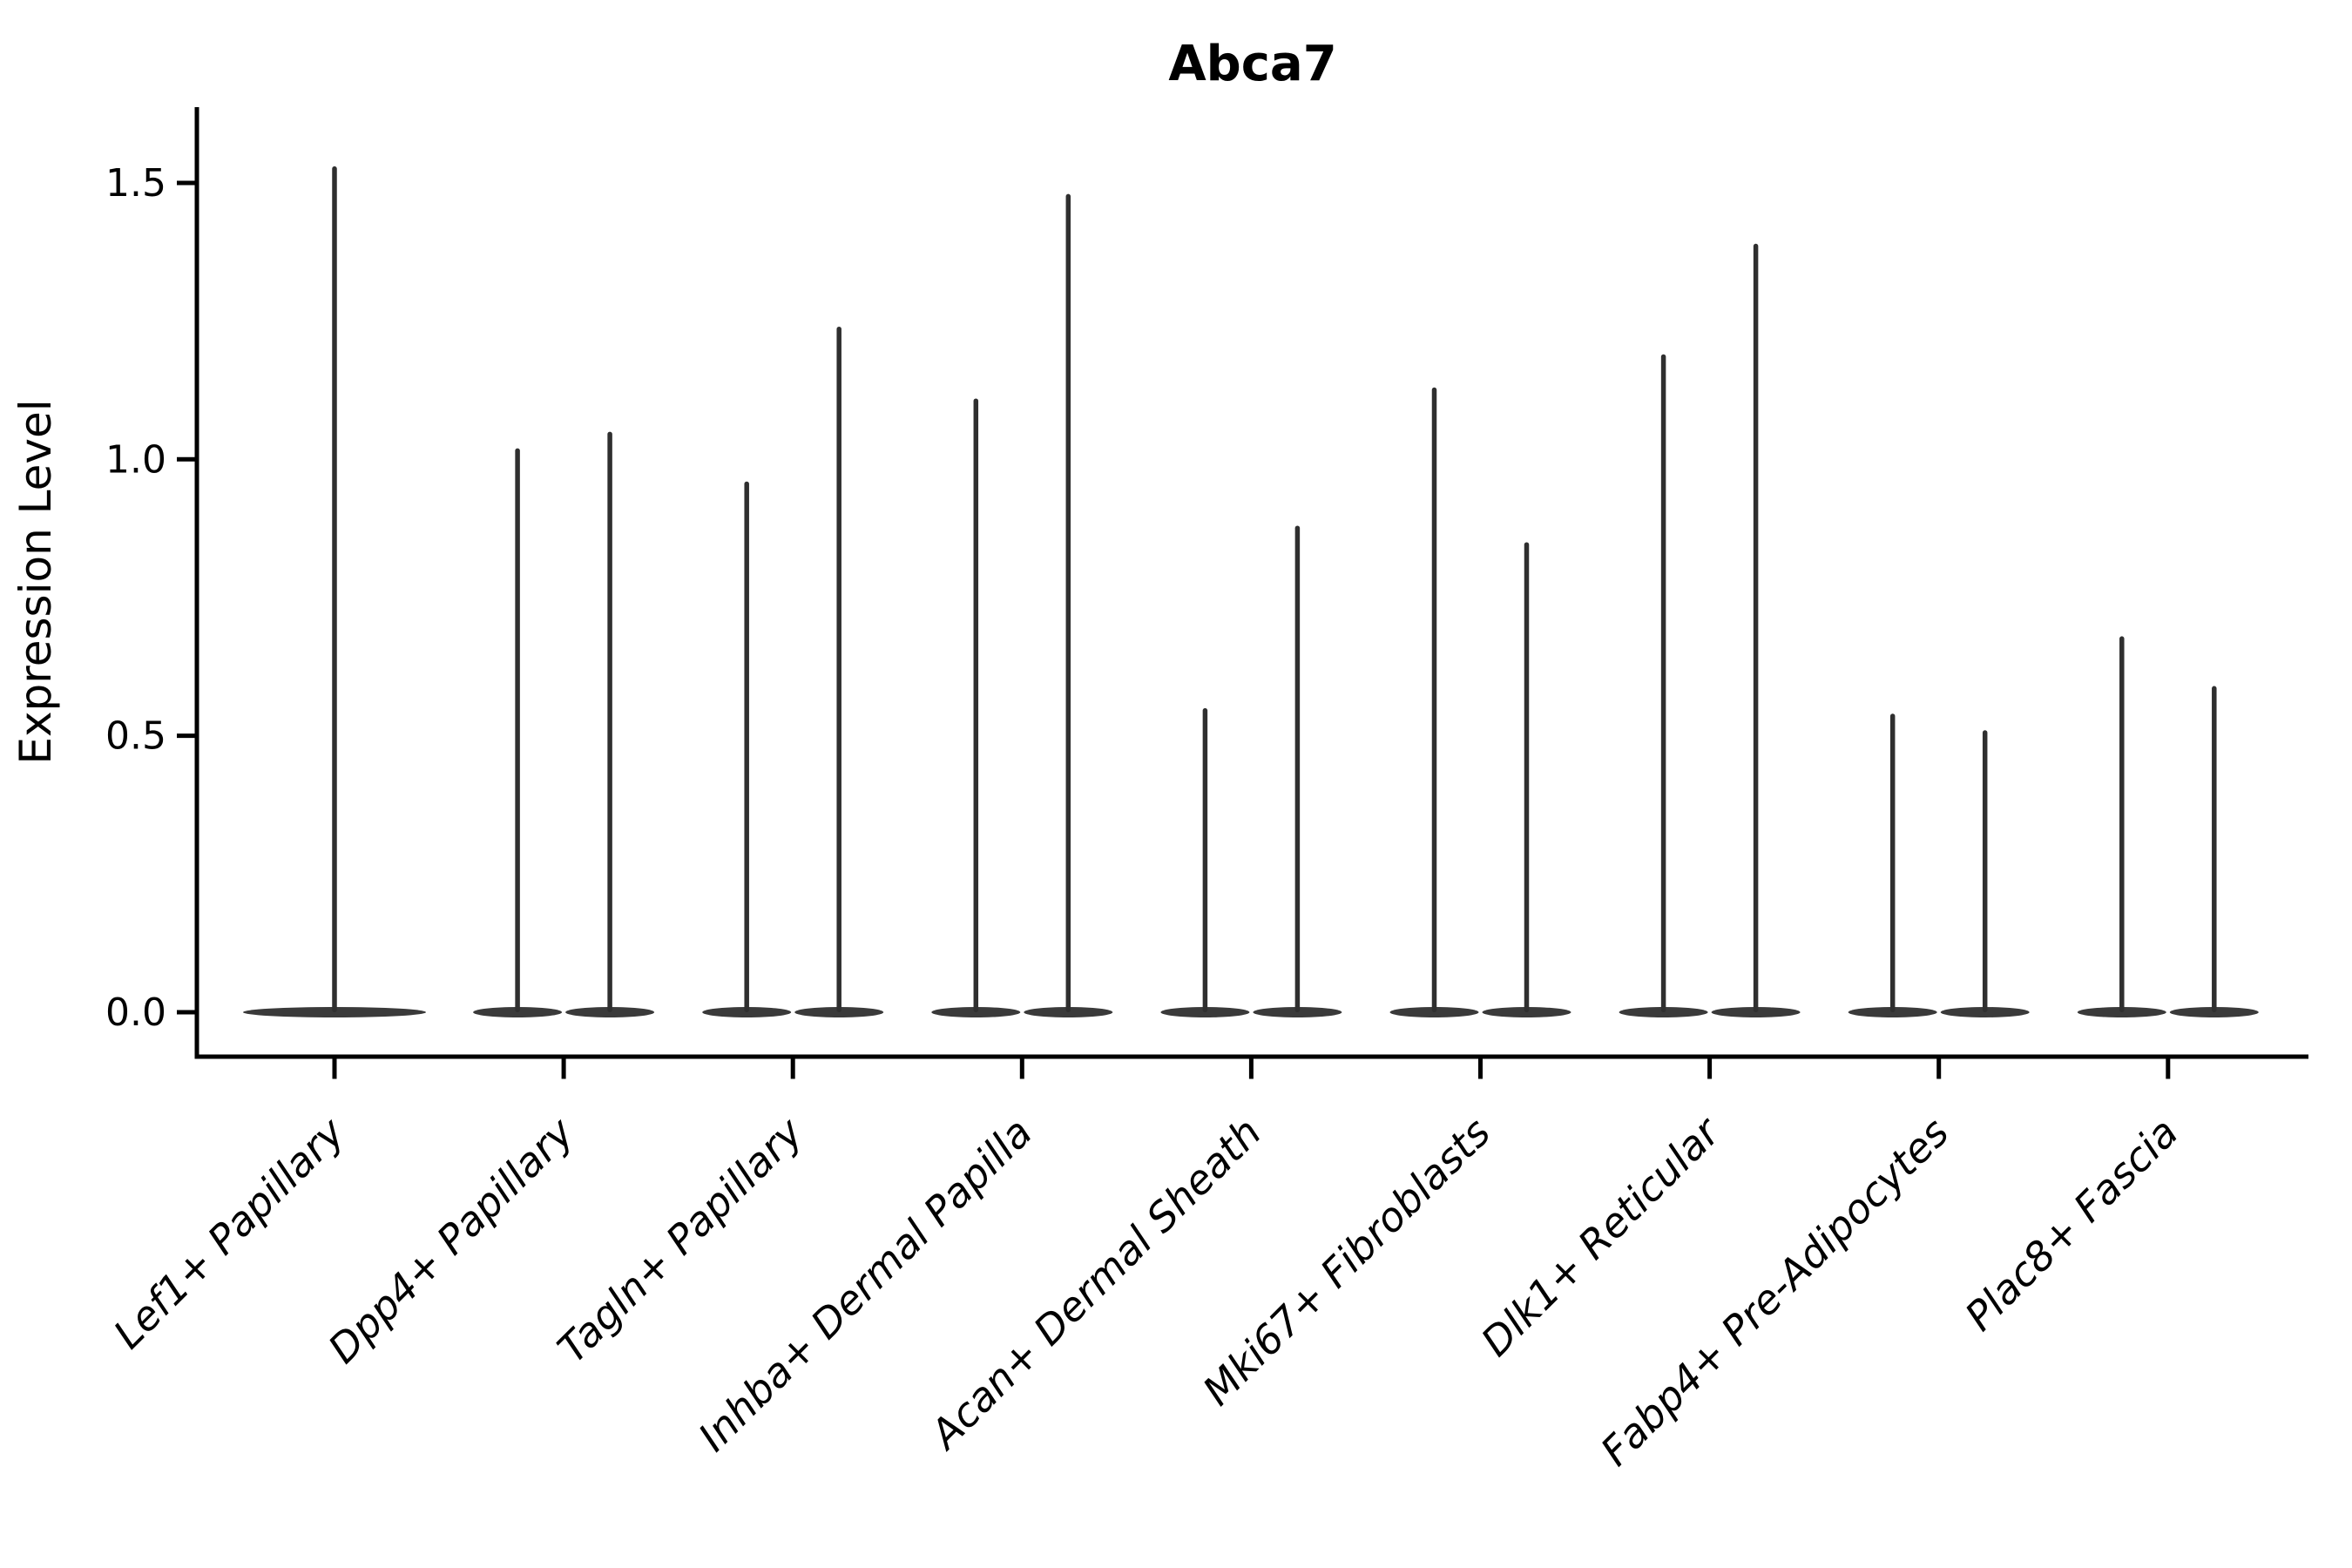 The image size is (2352, 1568). What do you see at coordinates (681, 1240) in the screenshot?
I see `x-tick-label: Tagln+ Papillary` at bounding box center [681, 1240].